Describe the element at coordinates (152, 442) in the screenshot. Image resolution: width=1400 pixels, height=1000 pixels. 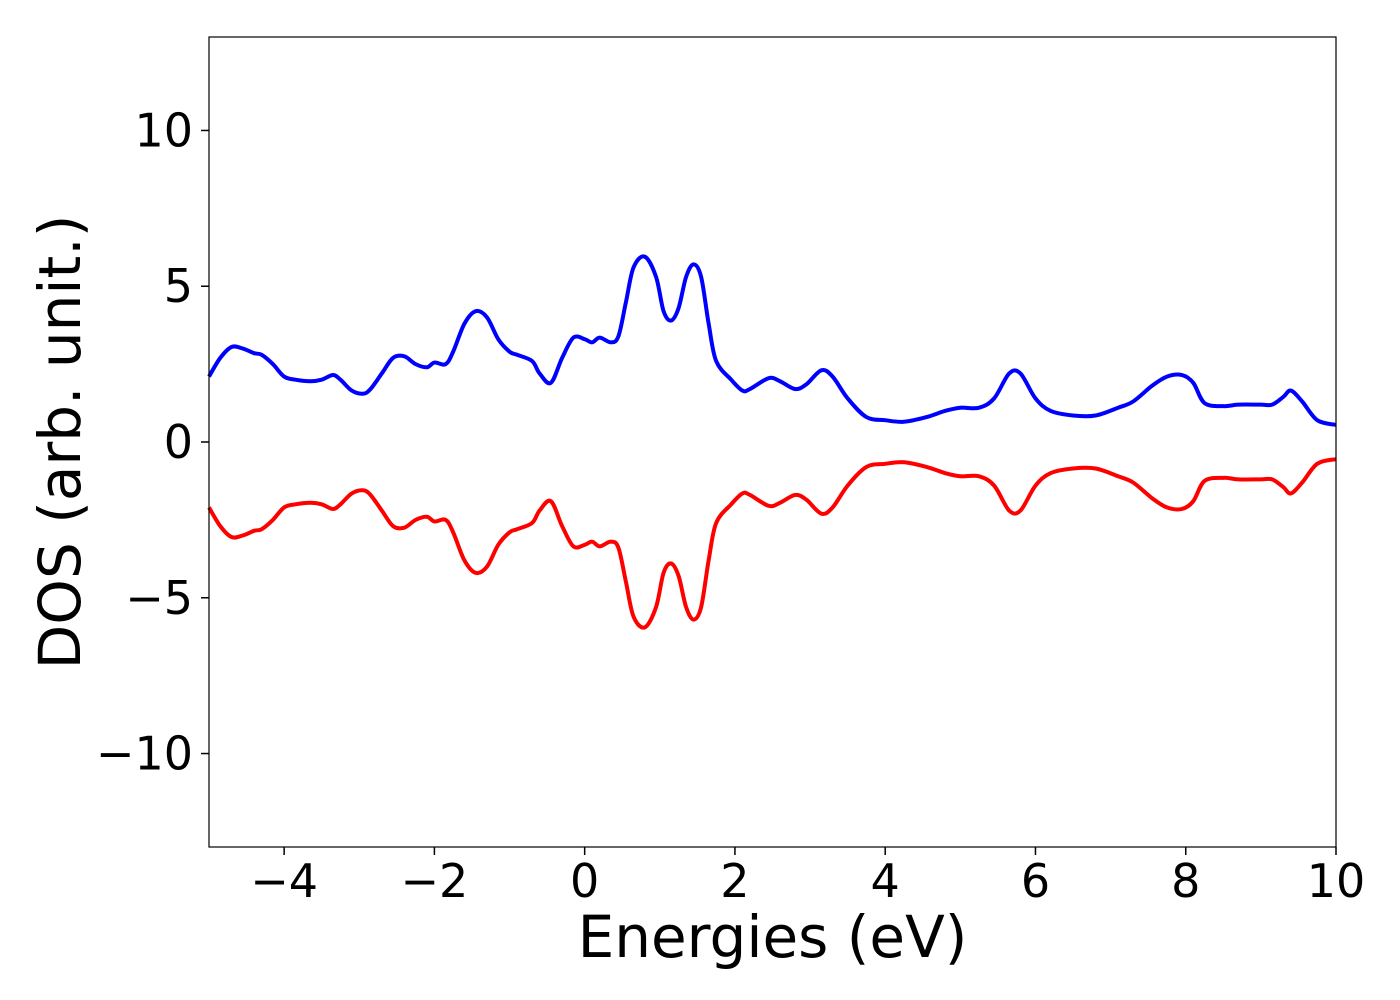
I see `y-ticks: −10 −5 0 5 10` at that location.